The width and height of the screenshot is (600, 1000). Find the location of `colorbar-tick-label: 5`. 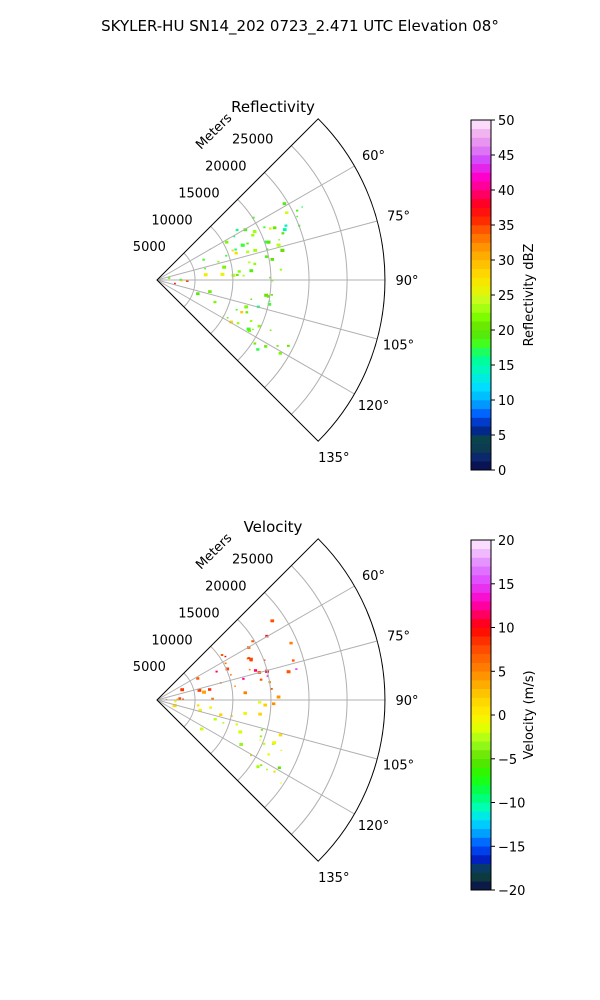

colorbar-tick-label: 5 is located at coordinates (502, 672).